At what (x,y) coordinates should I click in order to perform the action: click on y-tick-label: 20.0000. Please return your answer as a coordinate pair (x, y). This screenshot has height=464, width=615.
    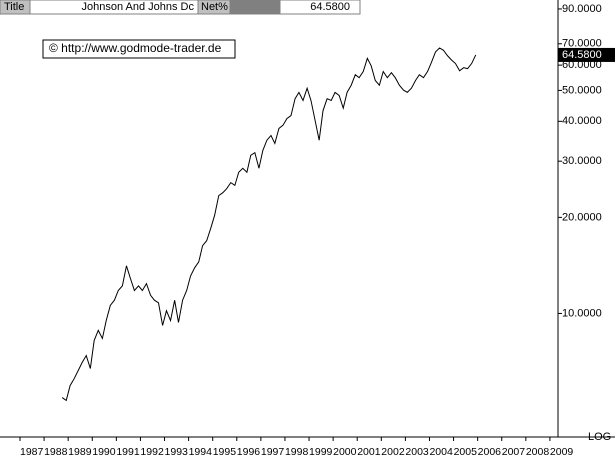
    Looking at the image, I should click on (582, 217).